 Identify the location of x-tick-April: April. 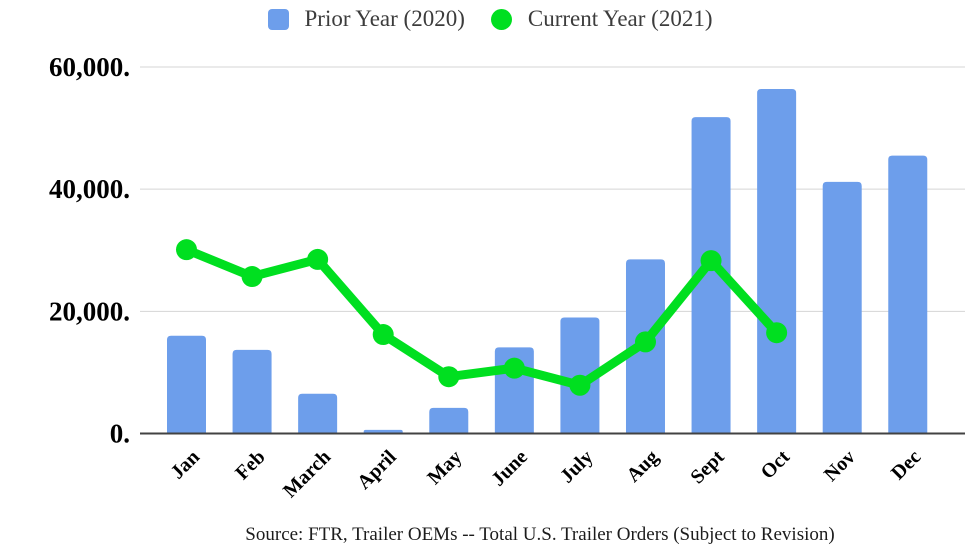
(377, 470).